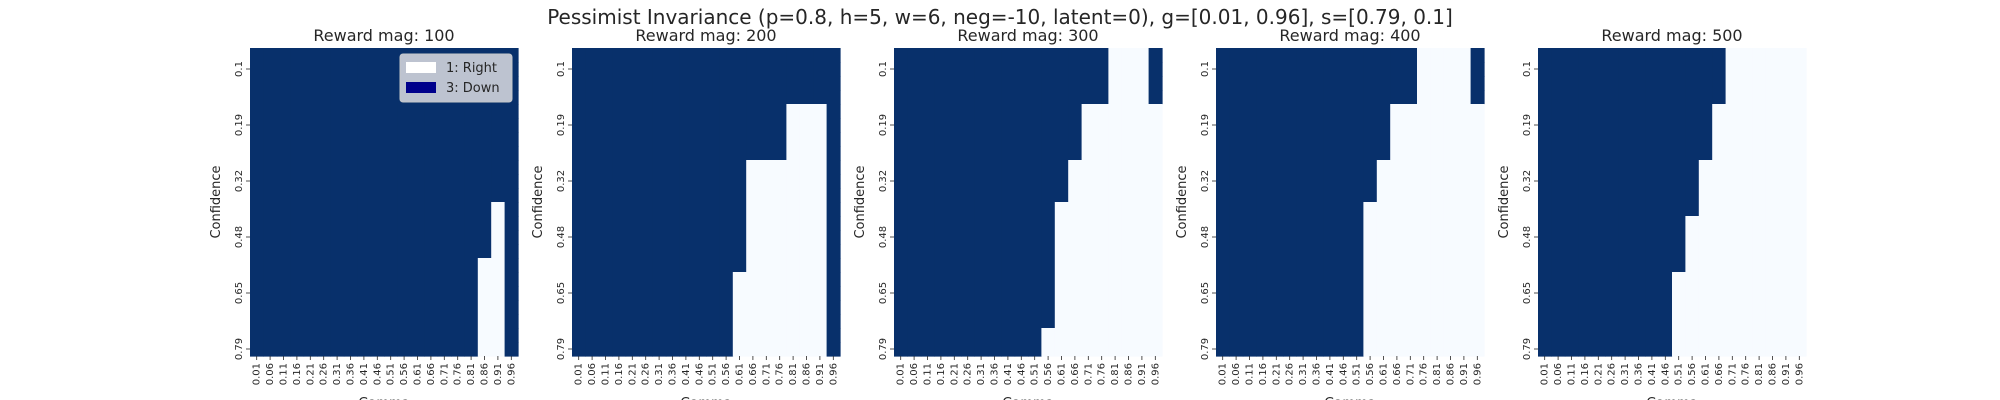  I want to click on x-tick-label: 0.01, so click(579, 374).